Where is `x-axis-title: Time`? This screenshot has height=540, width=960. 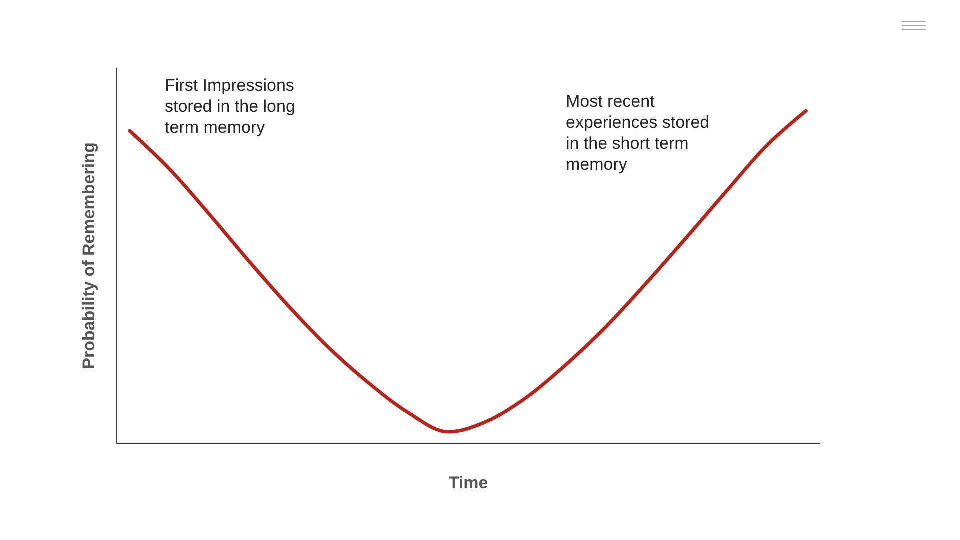
x-axis-title: Time is located at coordinates (468, 483).